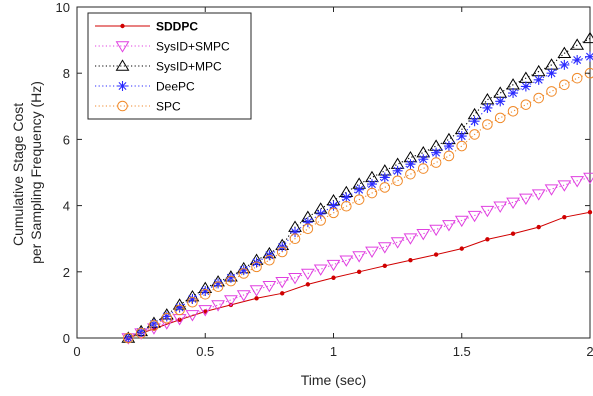 The height and width of the screenshot is (396, 593). Describe the element at coordinates (334, 380) in the screenshot. I see `x-axis-label: Time (sec)` at that location.